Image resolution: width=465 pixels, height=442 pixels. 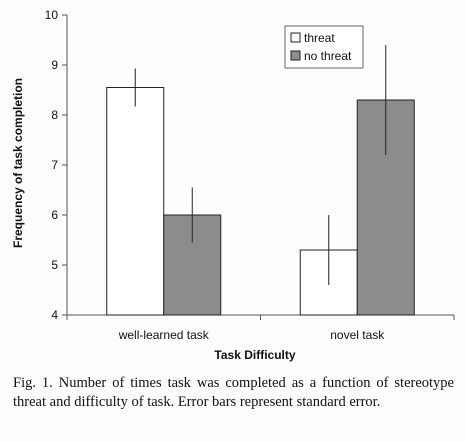 What do you see at coordinates (54, 215) in the screenshot?
I see `y-tick-label: 6` at bounding box center [54, 215].